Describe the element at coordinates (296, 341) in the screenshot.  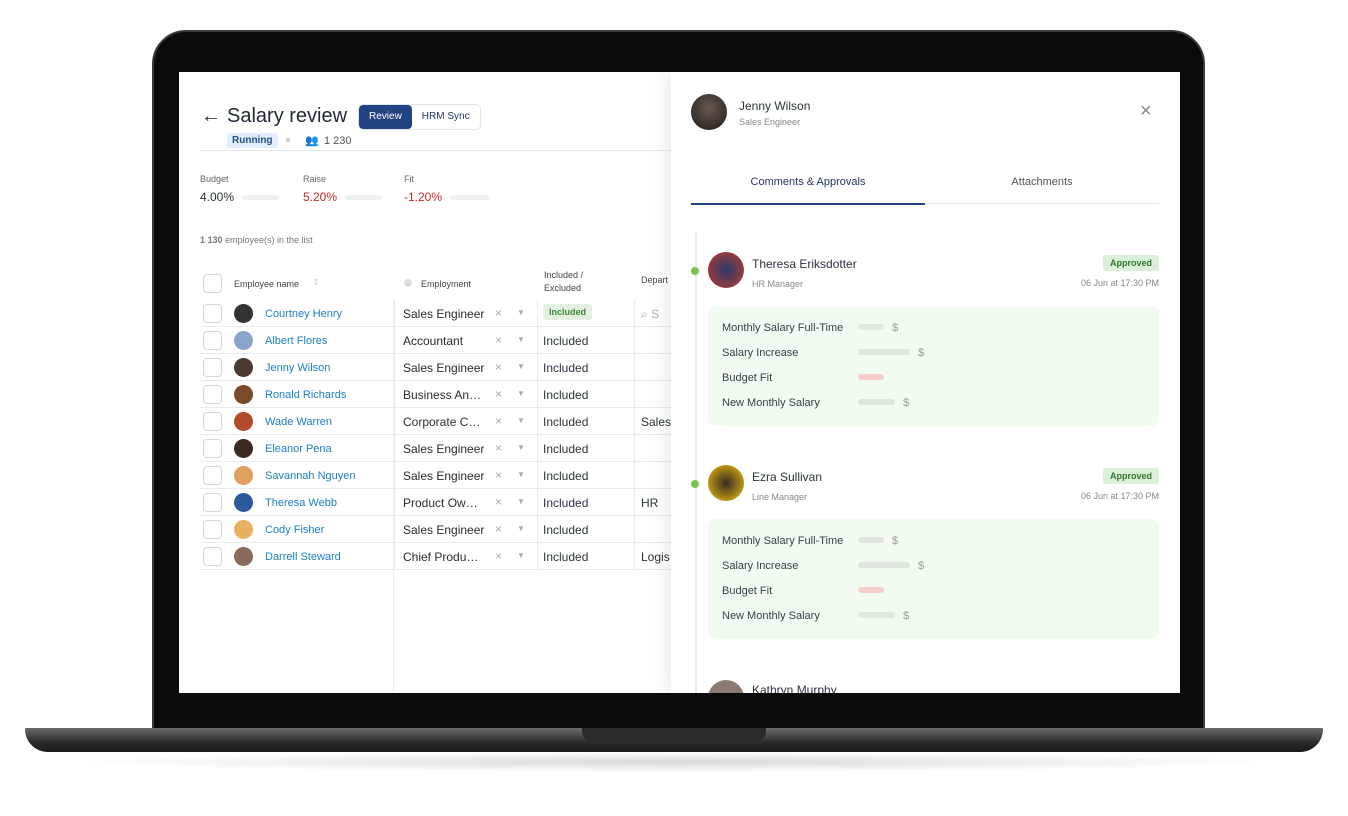
I see `employee-name-link: Albert Flores` at that location.